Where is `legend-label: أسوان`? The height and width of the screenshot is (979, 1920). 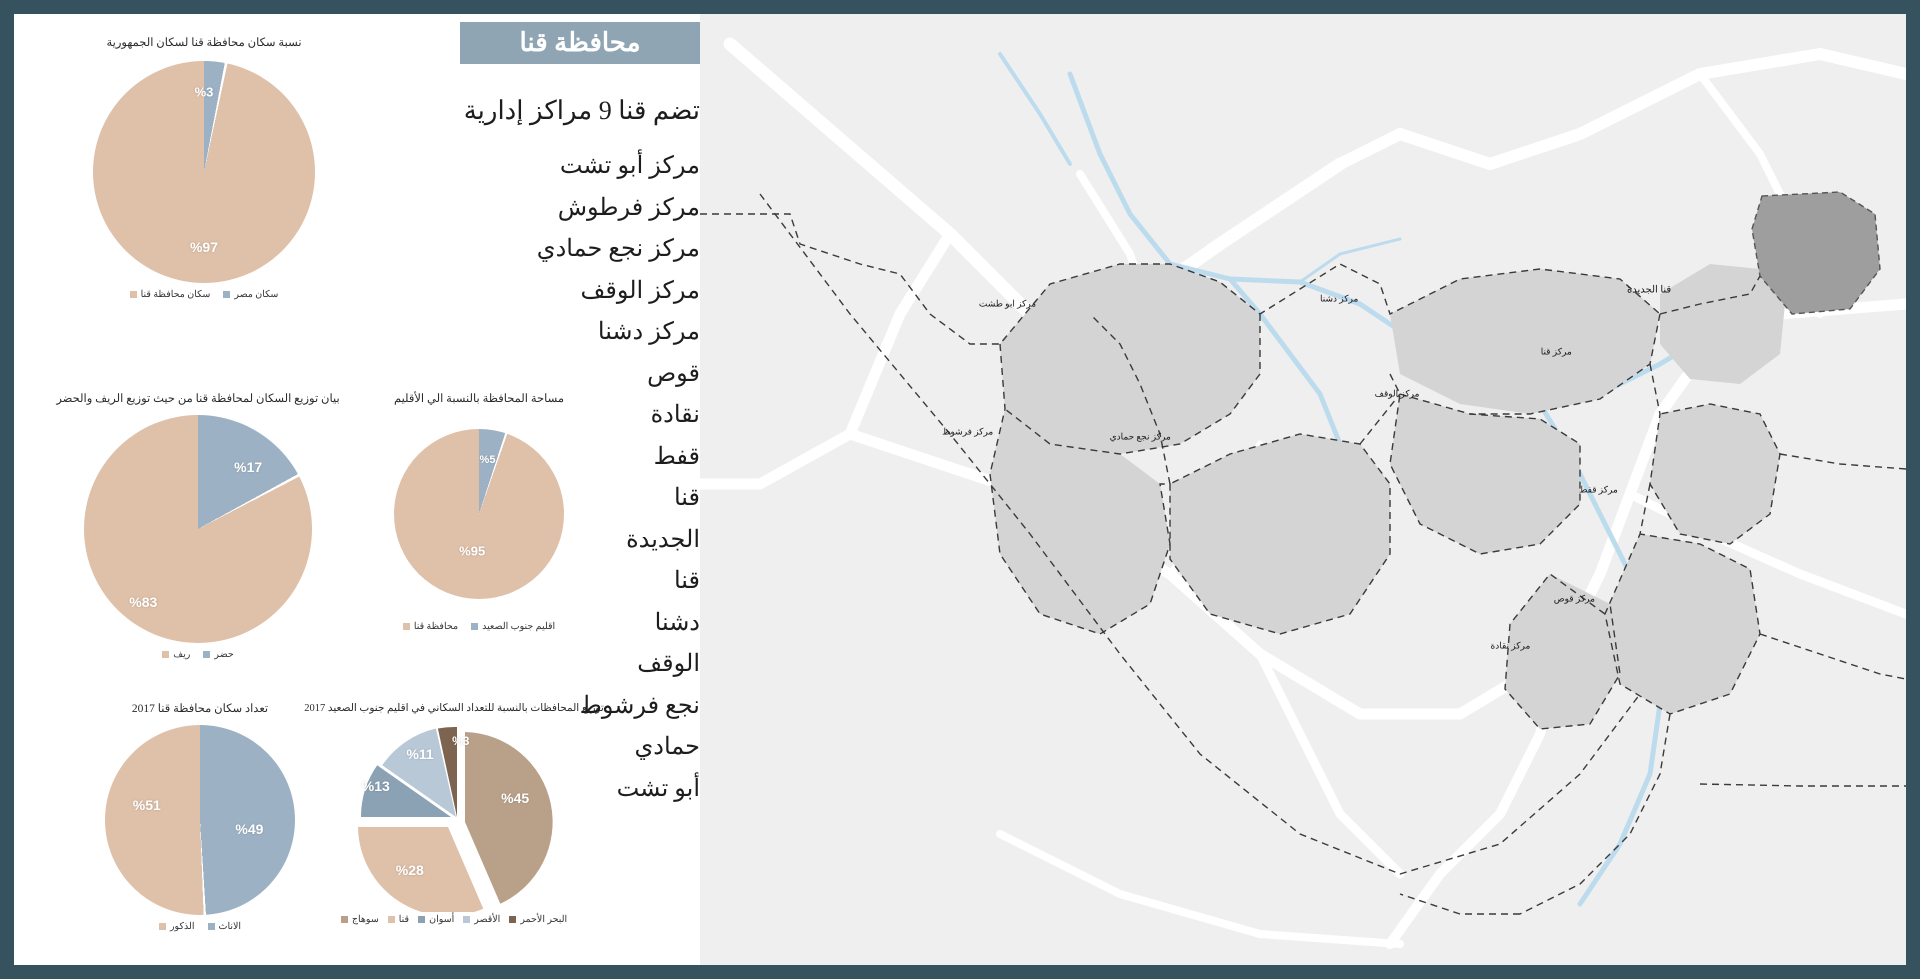
legend-label: أسوان is located at coordinates (442, 919).